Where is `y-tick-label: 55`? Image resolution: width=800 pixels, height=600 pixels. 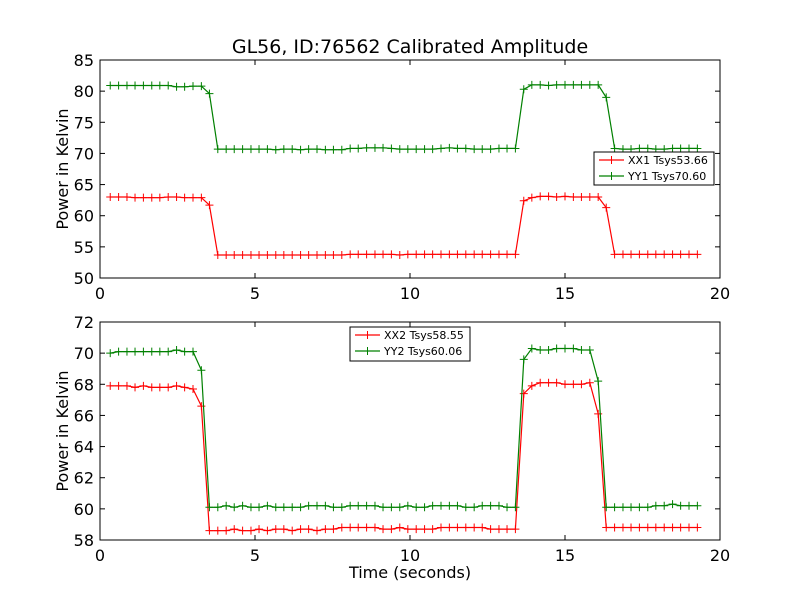 y-tick-label: 55 is located at coordinates (84, 247).